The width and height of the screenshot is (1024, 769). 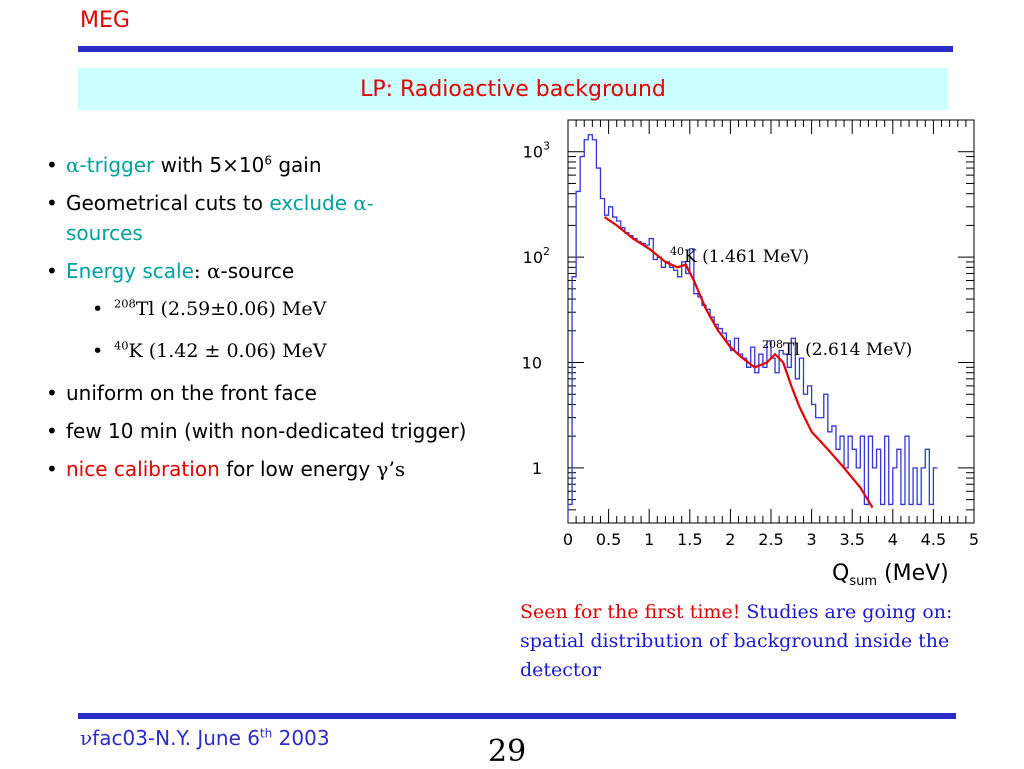 I want to click on bullet-alpha-trigger: • α-trigger with 5×106 gain, so click(x=262, y=165).